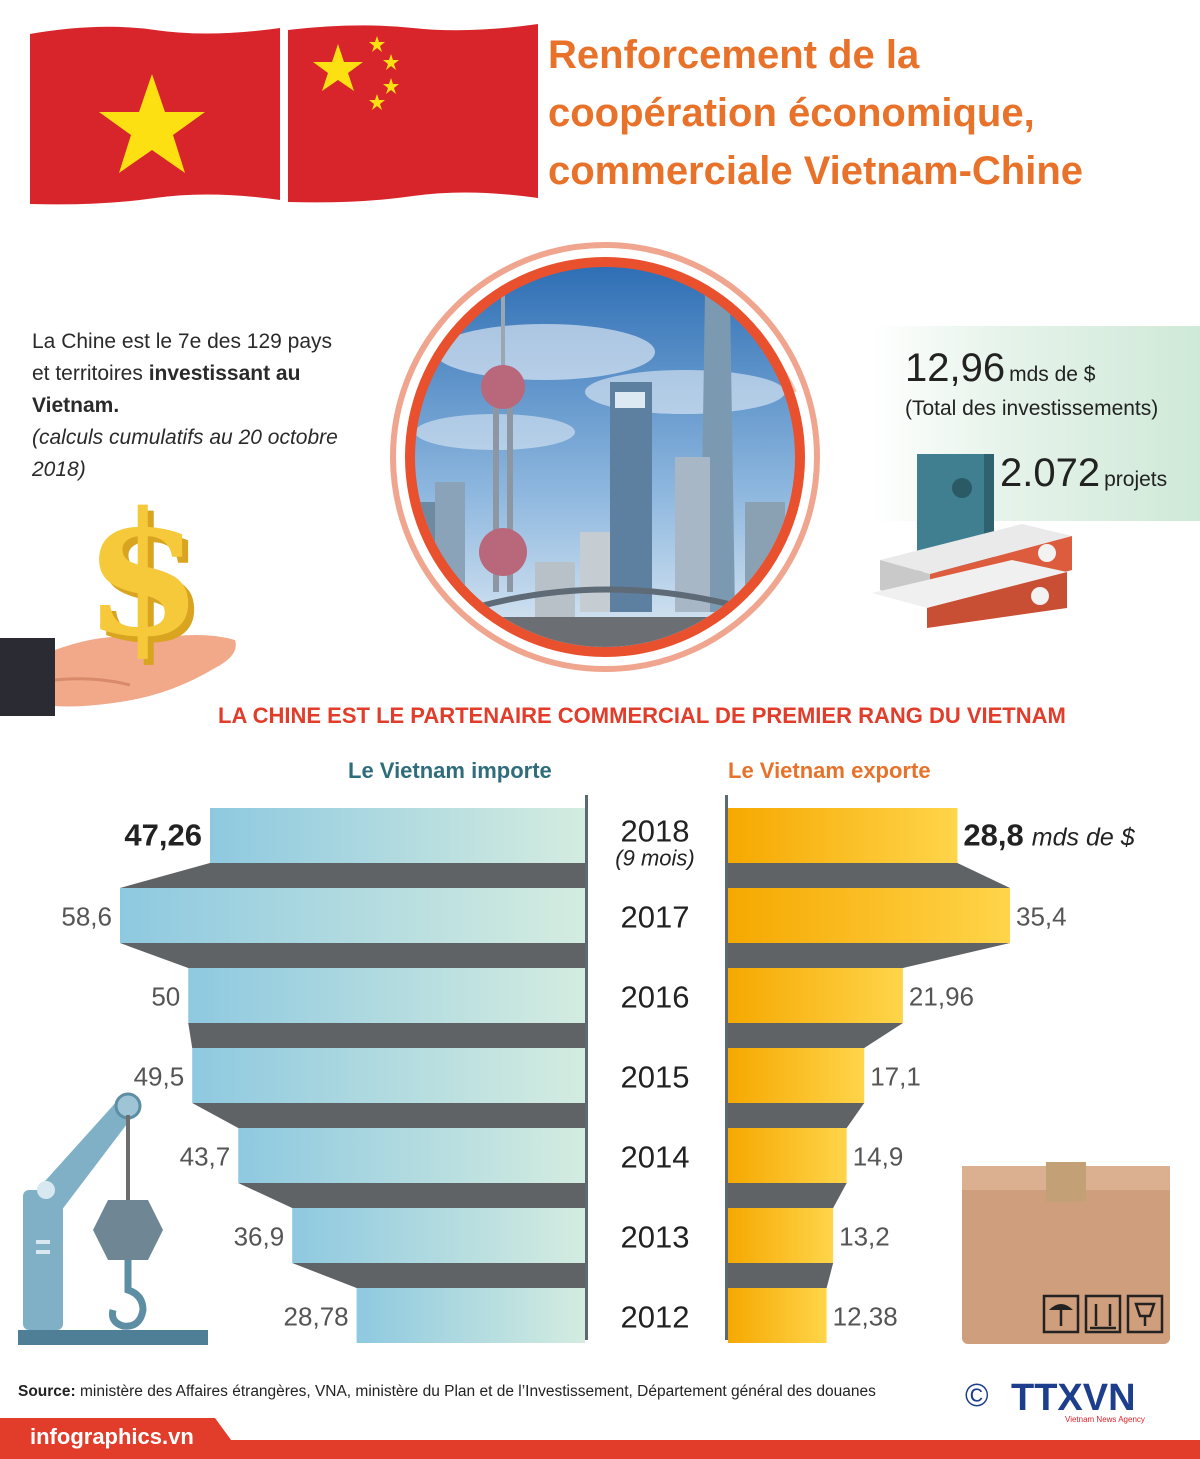 The width and height of the screenshot is (1200, 1459). I want to click on import-value-label: 49,5, so click(159, 1077).